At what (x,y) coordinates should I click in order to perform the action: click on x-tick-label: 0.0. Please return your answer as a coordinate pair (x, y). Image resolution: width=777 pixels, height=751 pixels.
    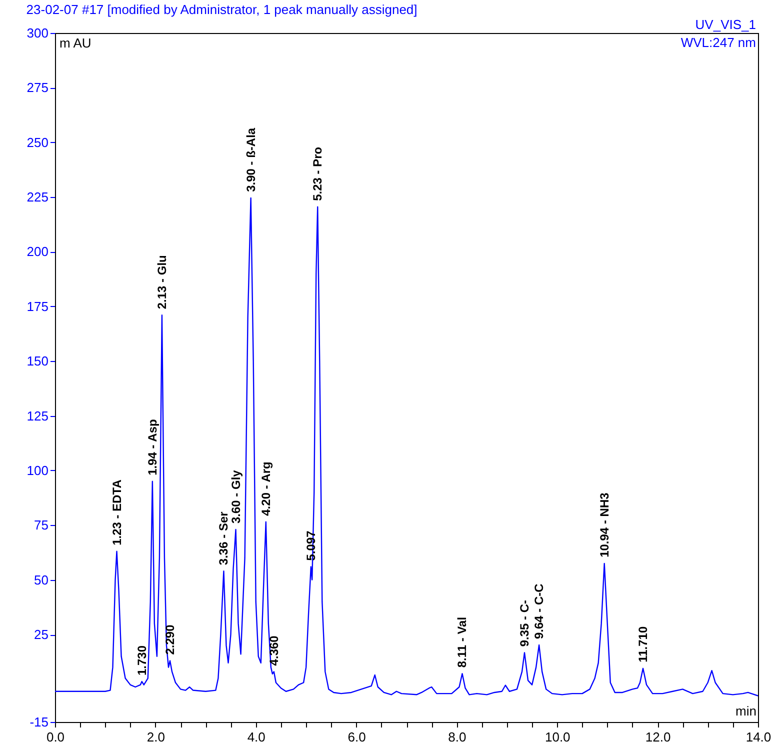
    Looking at the image, I should click on (55, 737).